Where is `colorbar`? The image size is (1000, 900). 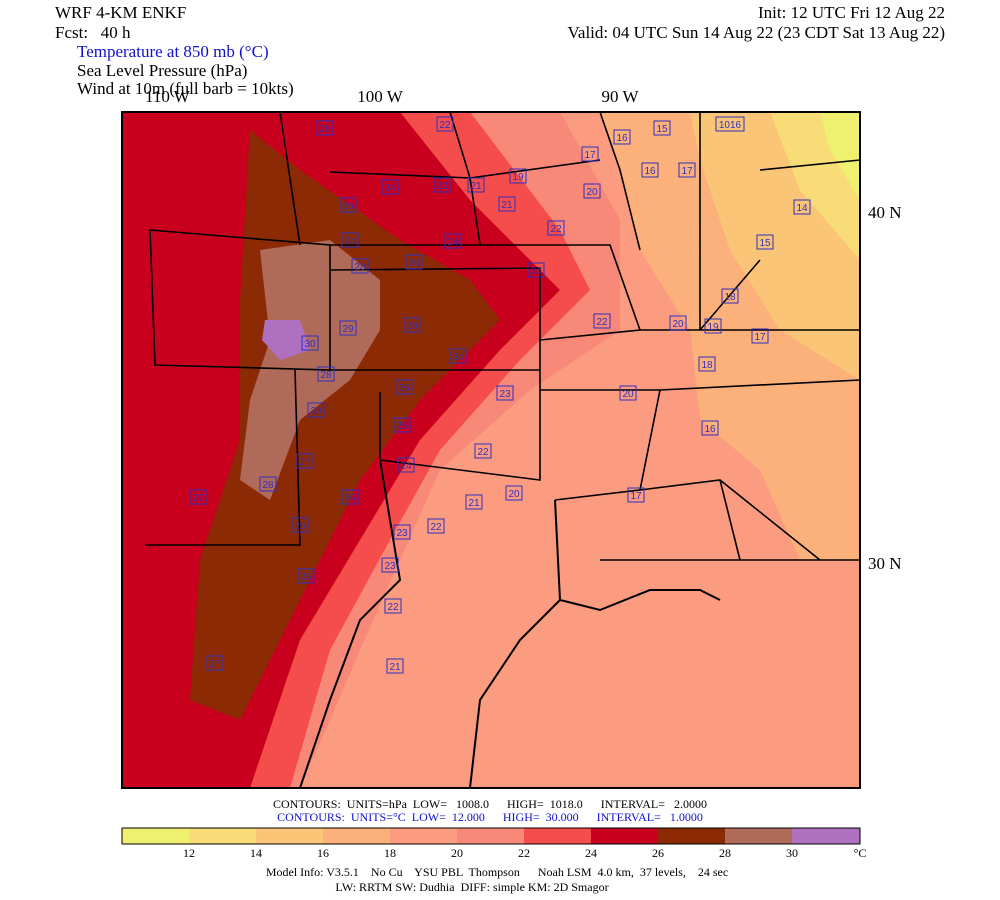 colorbar is located at coordinates (491, 836).